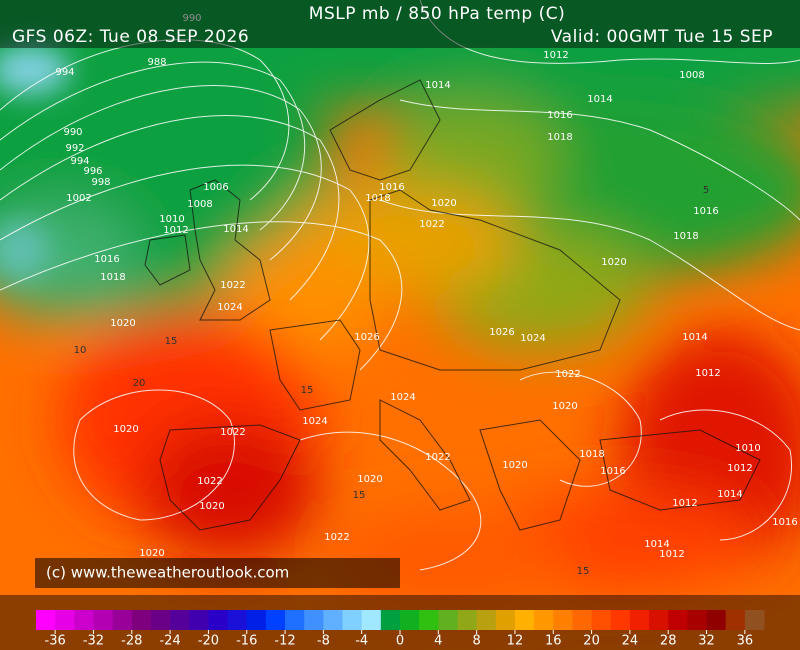 The height and width of the screenshot is (650, 800). I want to click on colorbar-tick-label: 12, so click(515, 641).